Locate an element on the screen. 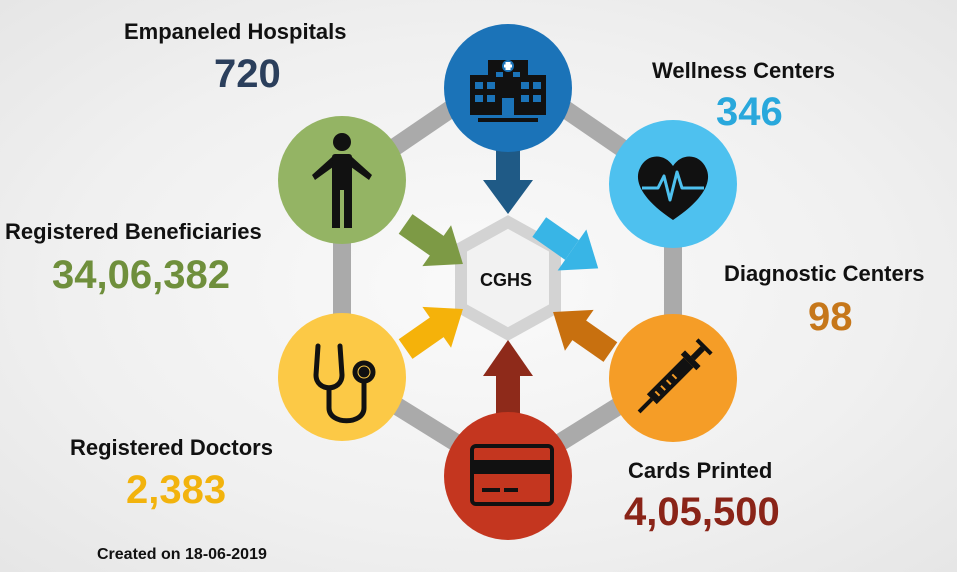 This screenshot has height=572, width=957. arrow-diagnostic is located at coordinates (585, 335).